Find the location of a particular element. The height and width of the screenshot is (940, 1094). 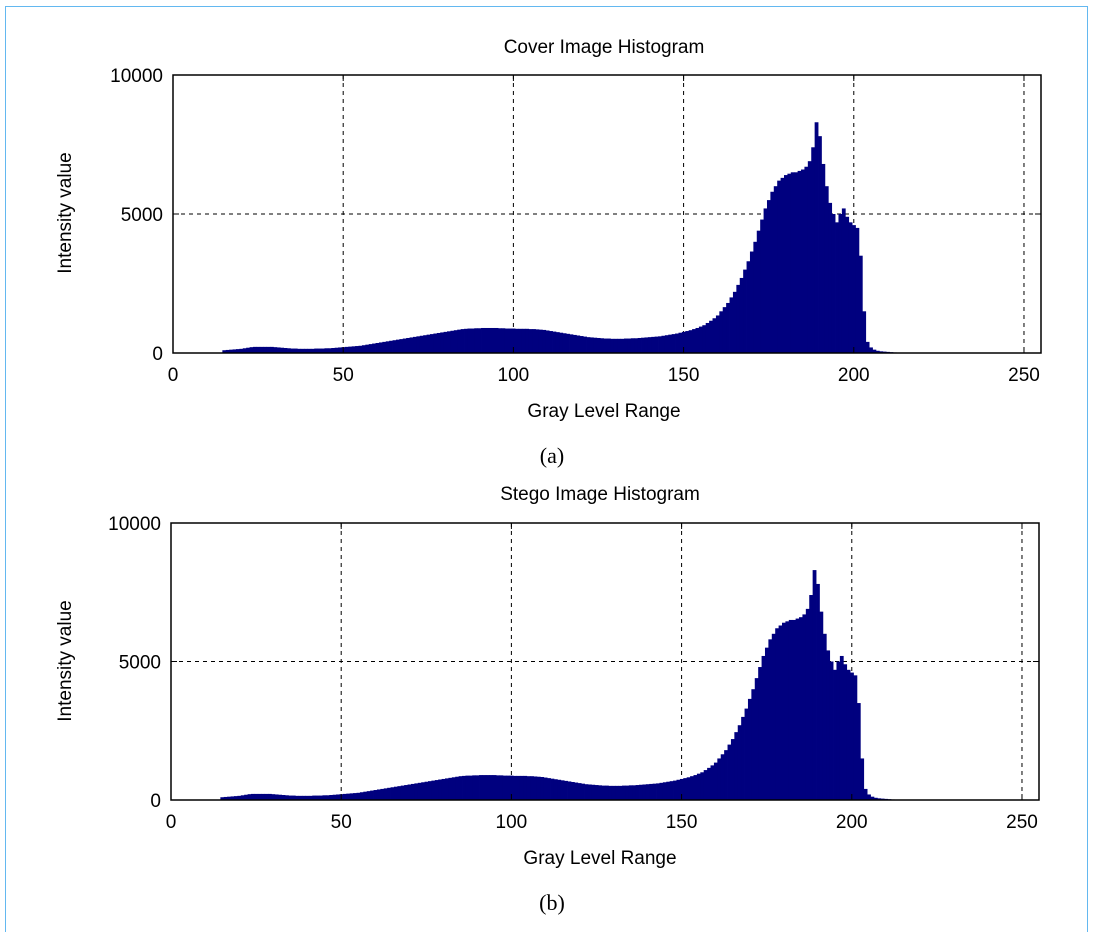

x-tick-label: 150 is located at coordinates (682, 822).